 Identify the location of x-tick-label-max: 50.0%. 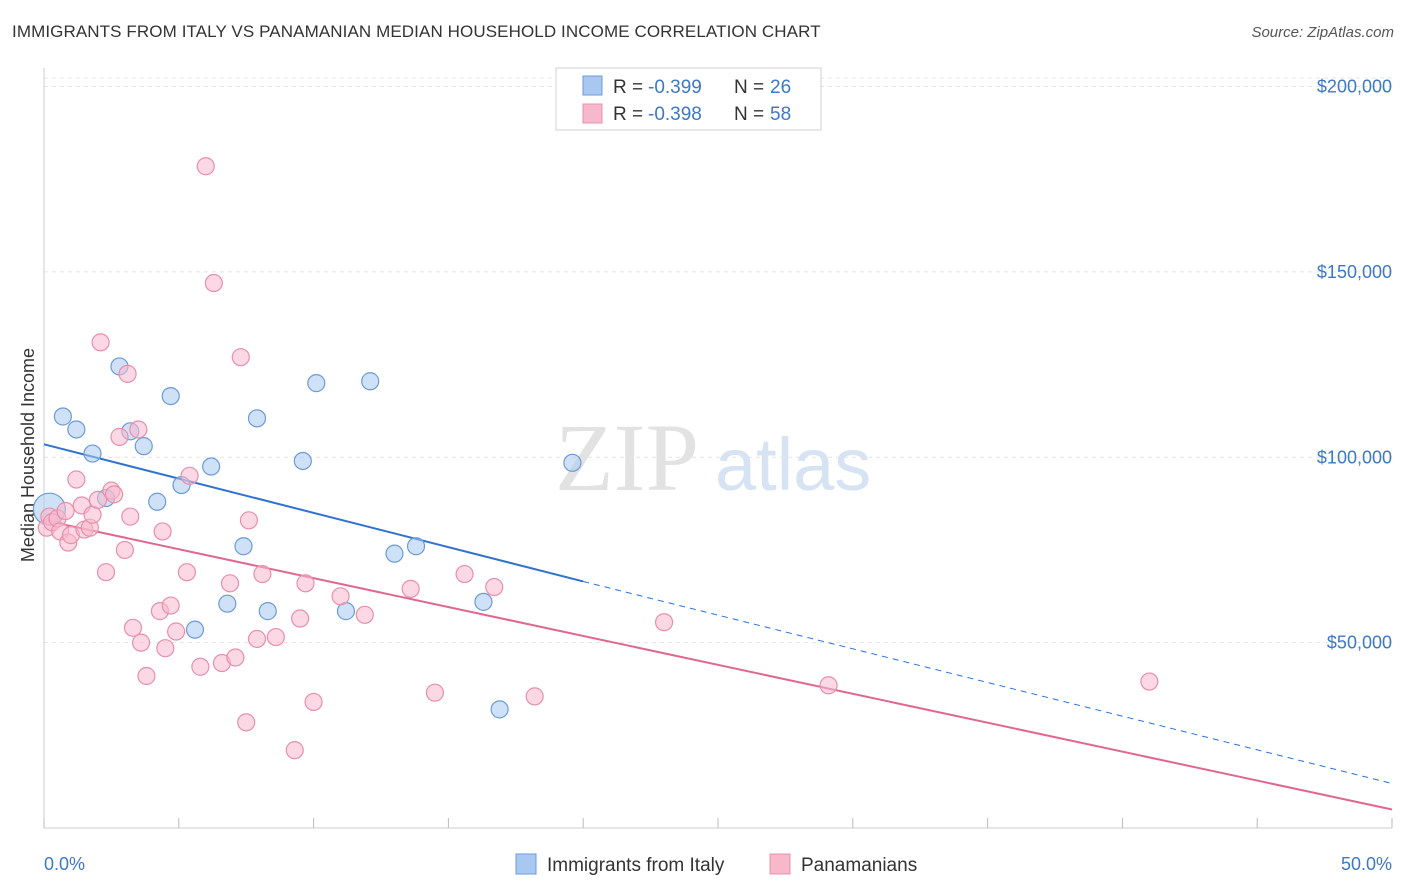
(1366, 864).